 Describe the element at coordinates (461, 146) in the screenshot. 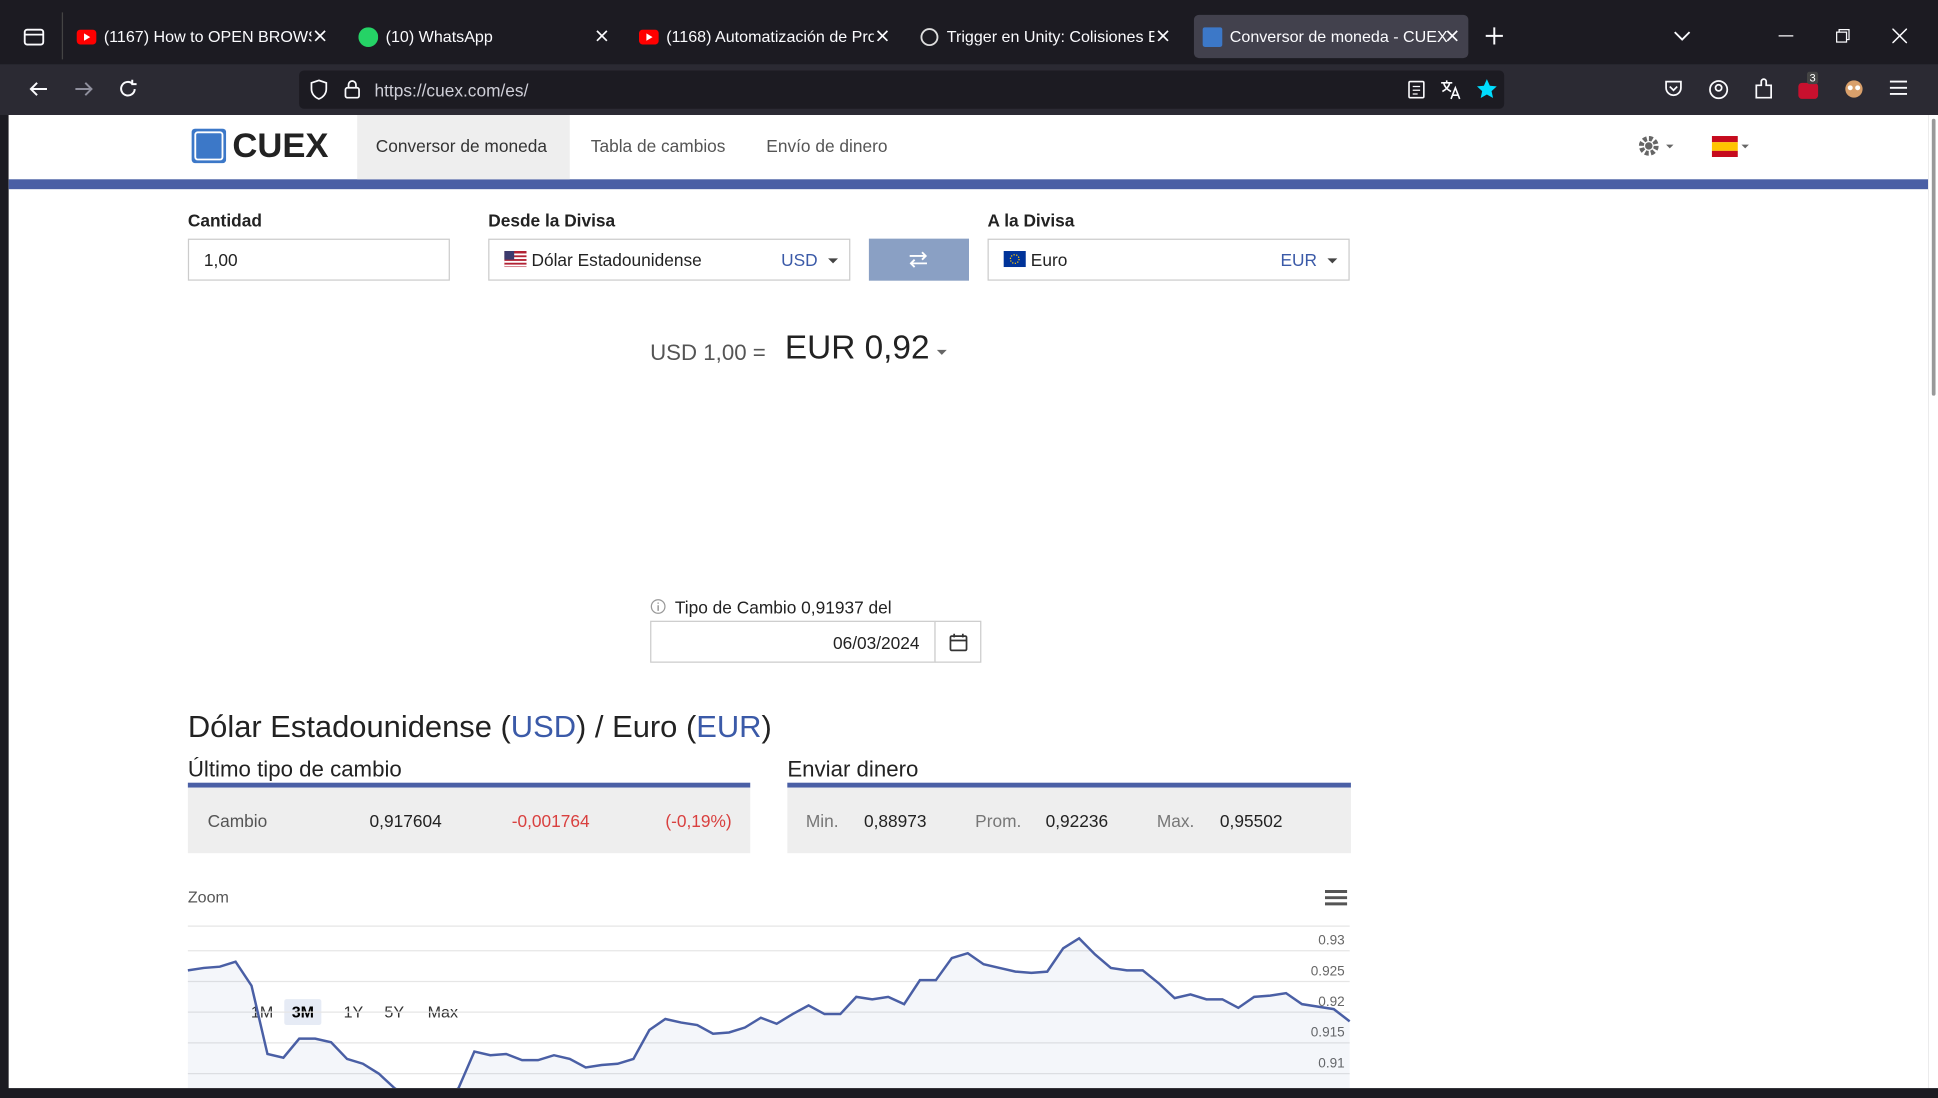

I see `nav-link: Conversor de moneda` at that location.